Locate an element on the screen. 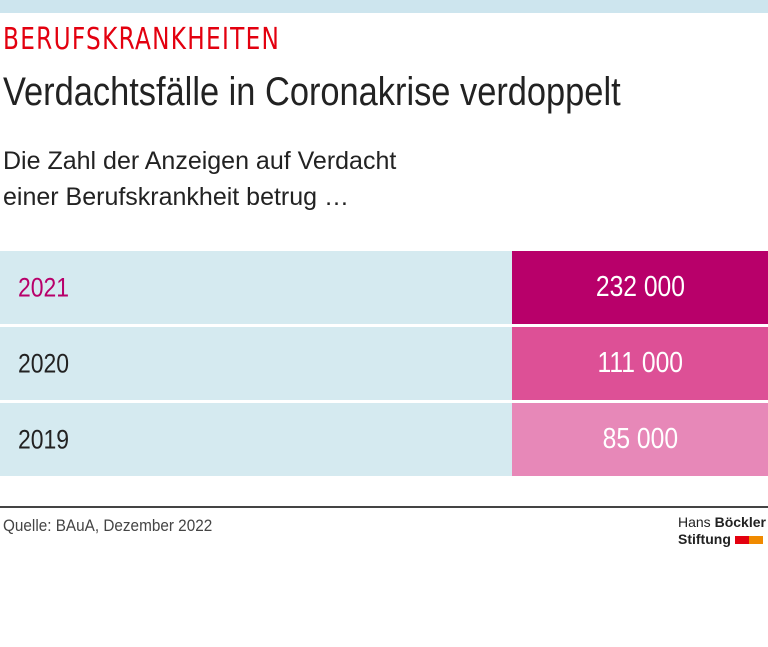 This screenshot has width=768, height=647. value-label: 232 000 is located at coordinates (640, 287).